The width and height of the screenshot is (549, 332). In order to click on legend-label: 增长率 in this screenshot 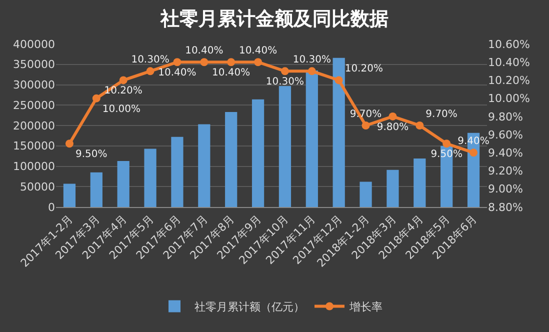, I will do `click(365, 307)`.